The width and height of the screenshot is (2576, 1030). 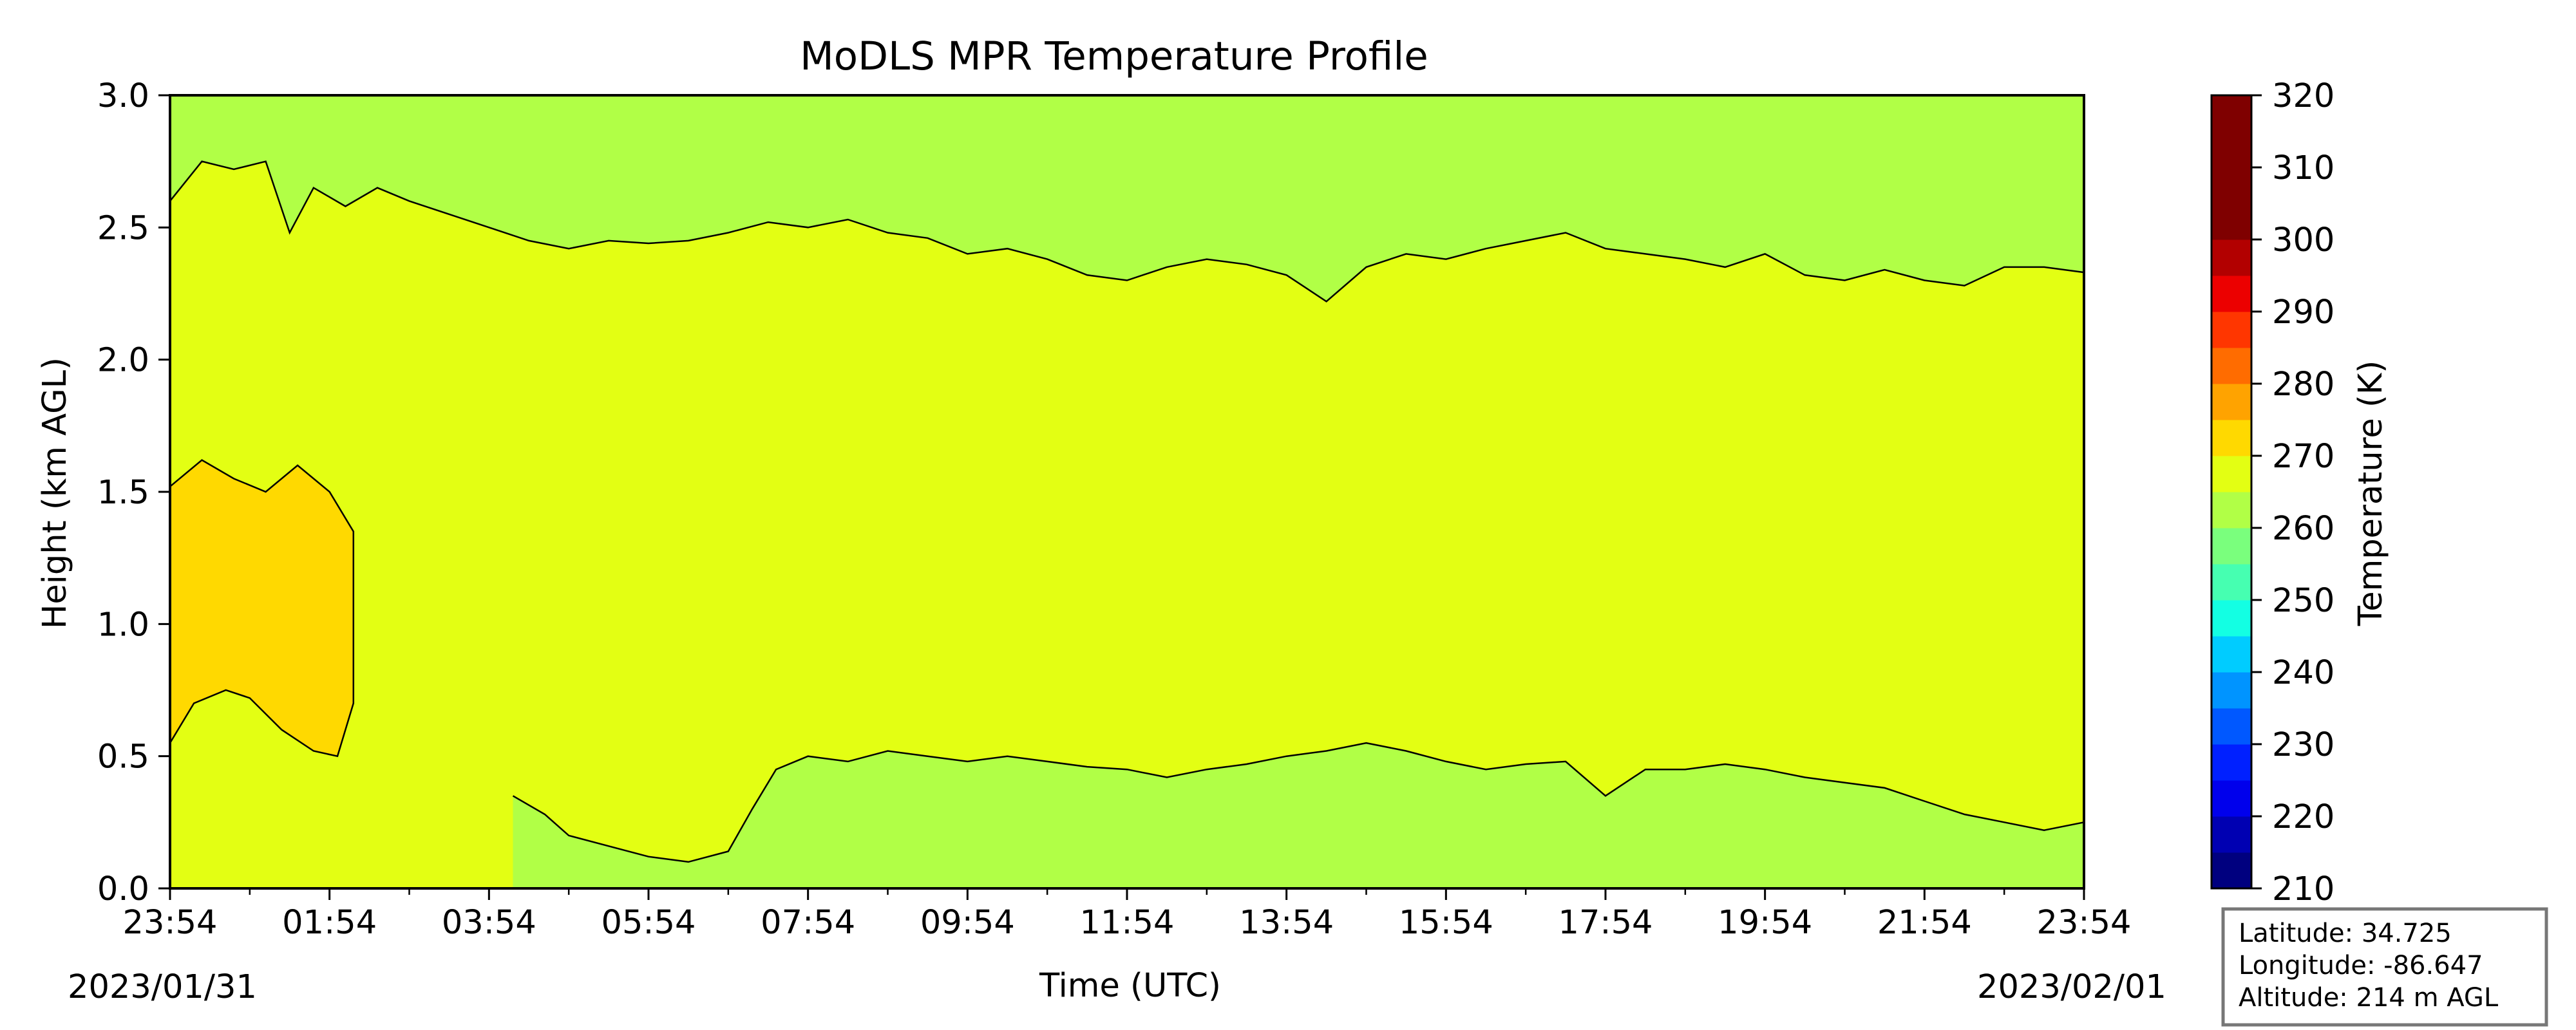 I want to click on region-265-270k-upper, so click(x=1127, y=198).